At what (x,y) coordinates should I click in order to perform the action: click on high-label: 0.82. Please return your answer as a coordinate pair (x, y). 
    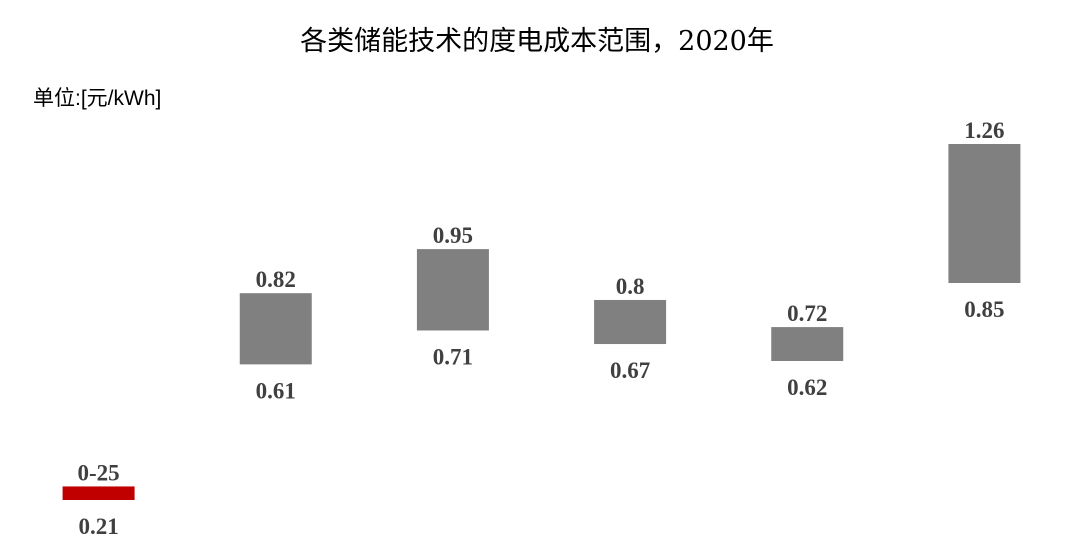
    Looking at the image, I should click on (276, 279).